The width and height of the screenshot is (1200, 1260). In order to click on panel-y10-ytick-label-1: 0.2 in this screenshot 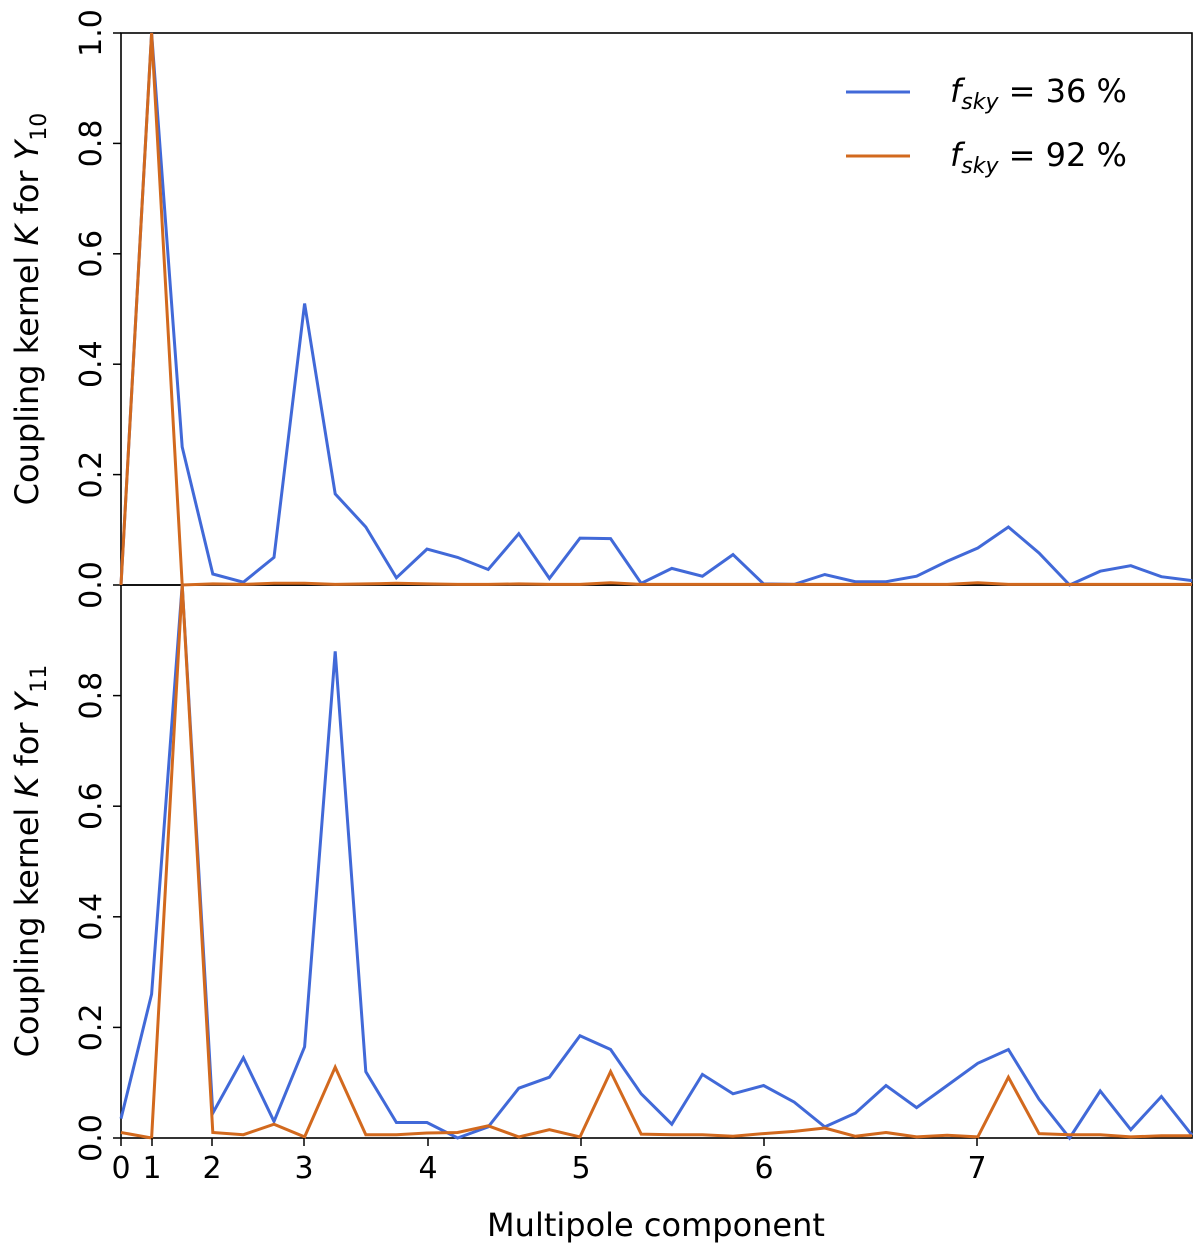, I will do `click(91, 475)`.